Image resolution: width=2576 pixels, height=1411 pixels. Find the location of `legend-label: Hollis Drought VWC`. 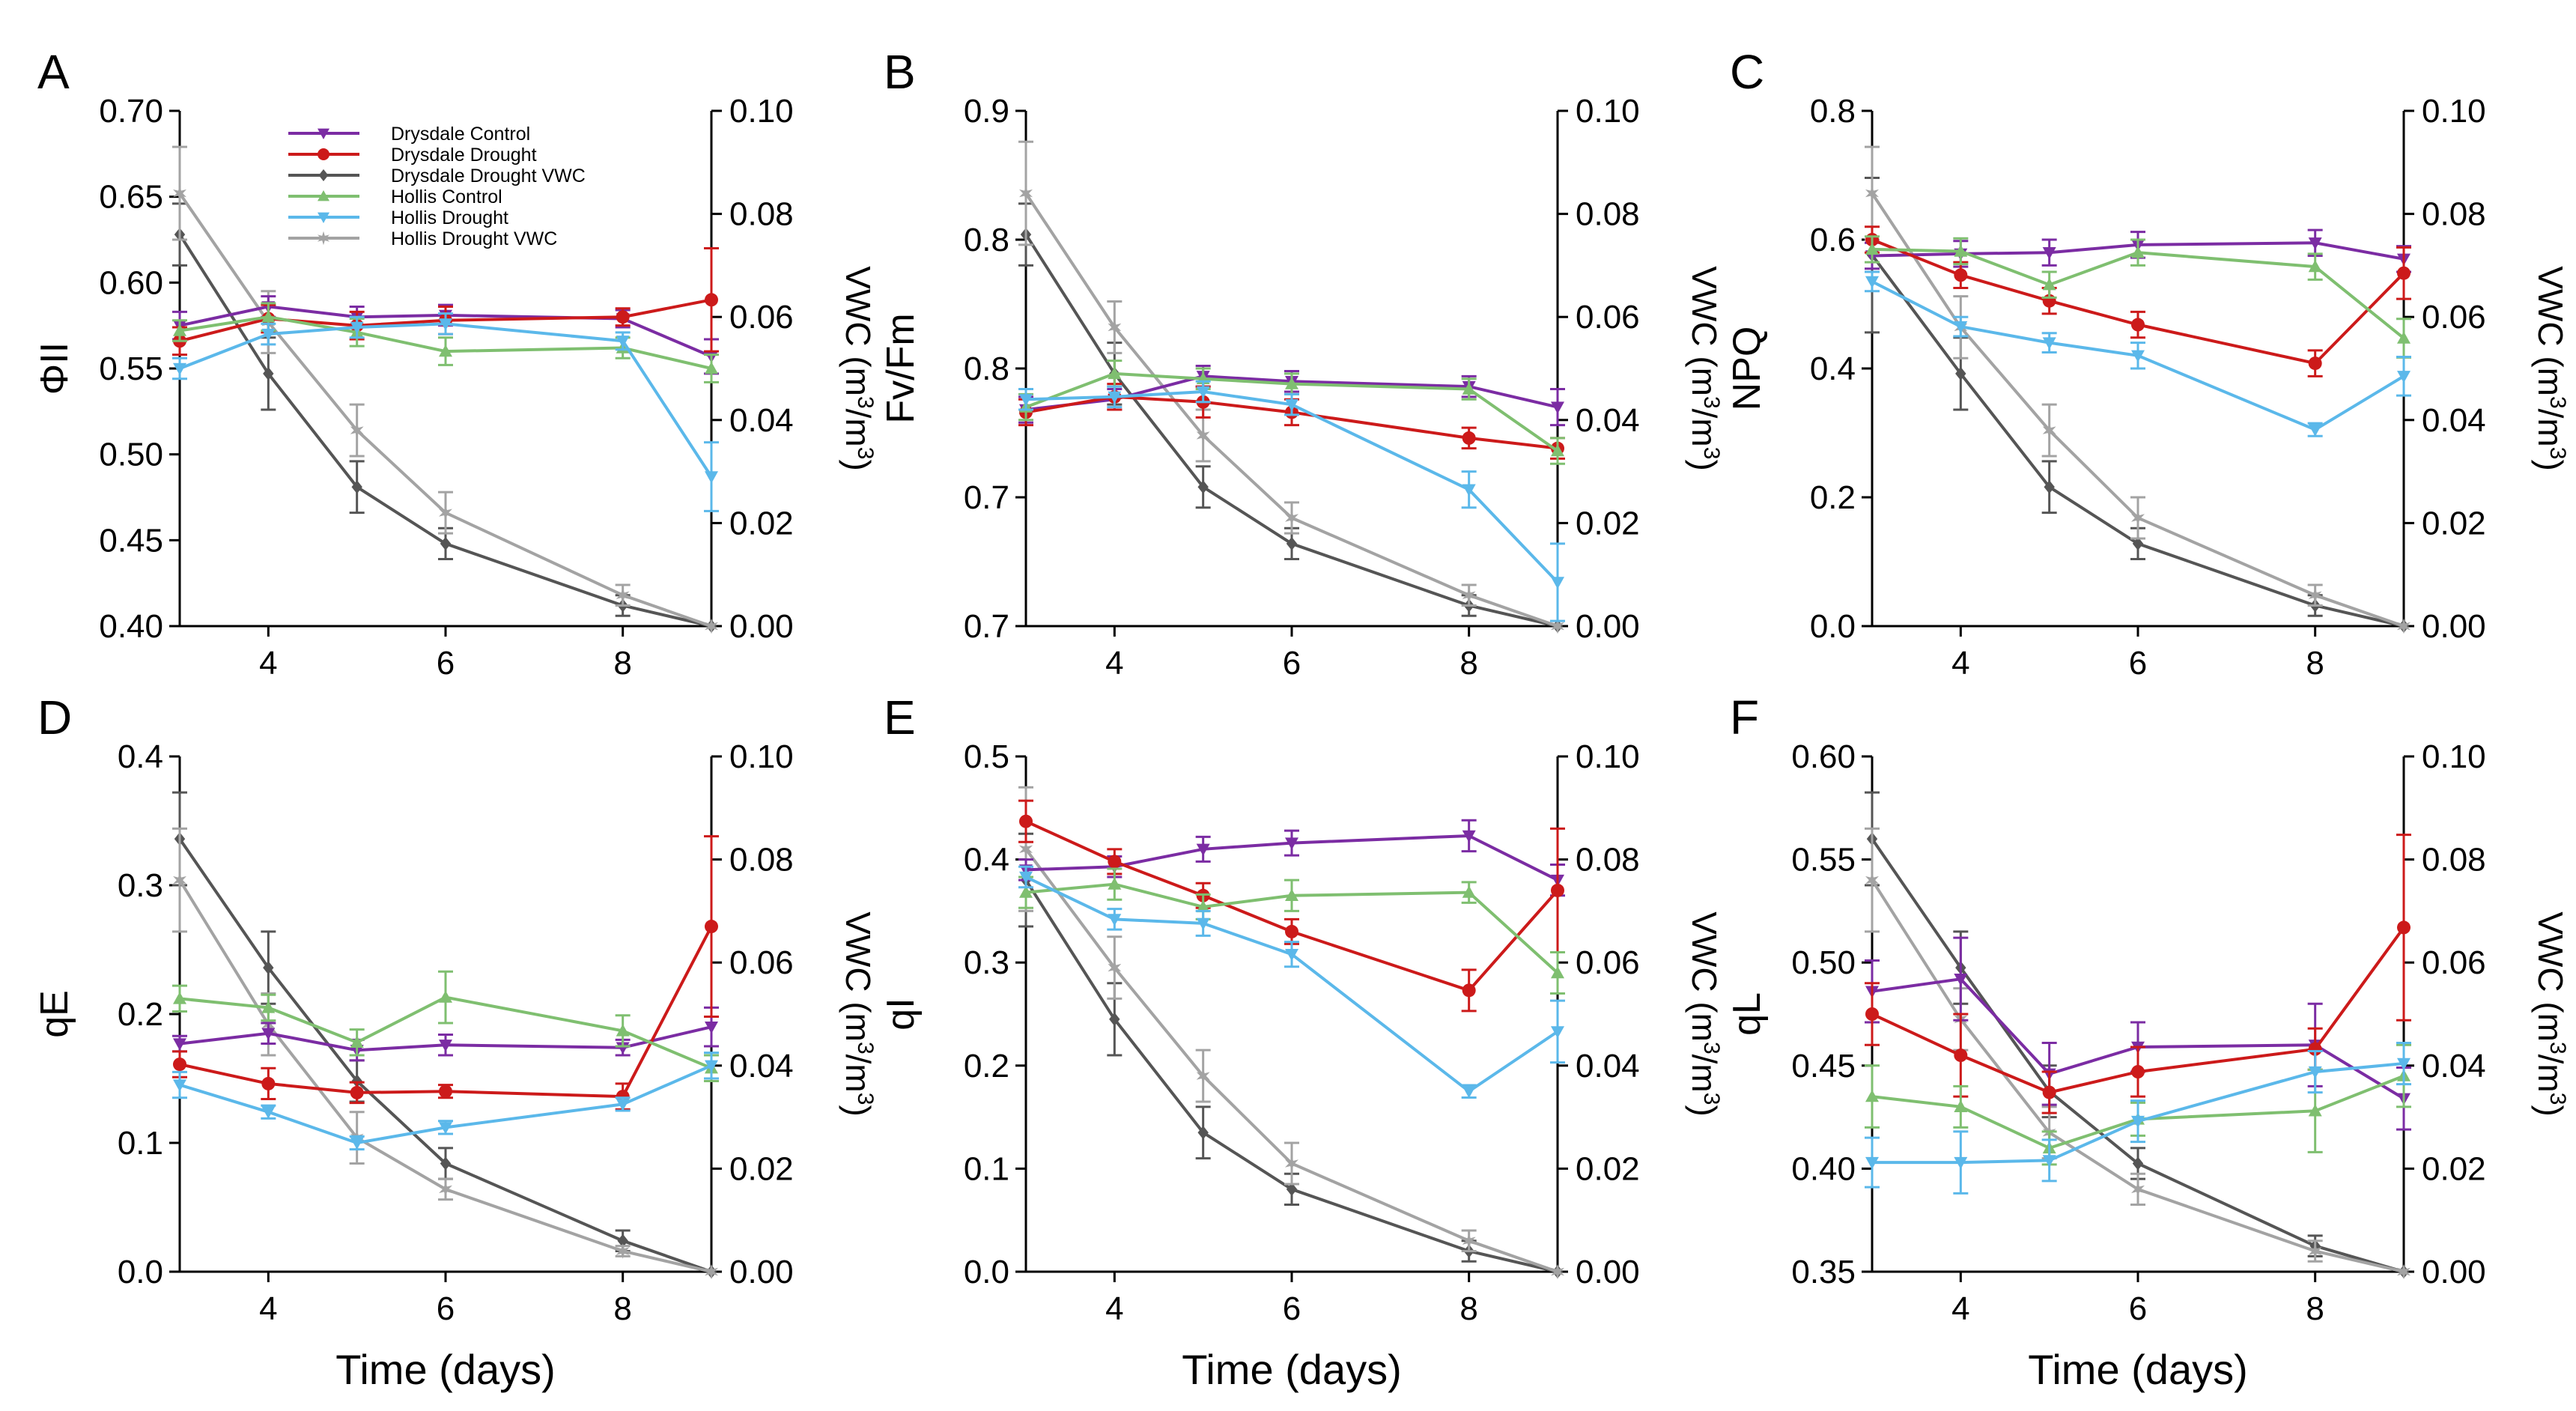

legend-label: Hollis Drought VWC is located at coordinates (474, 239).